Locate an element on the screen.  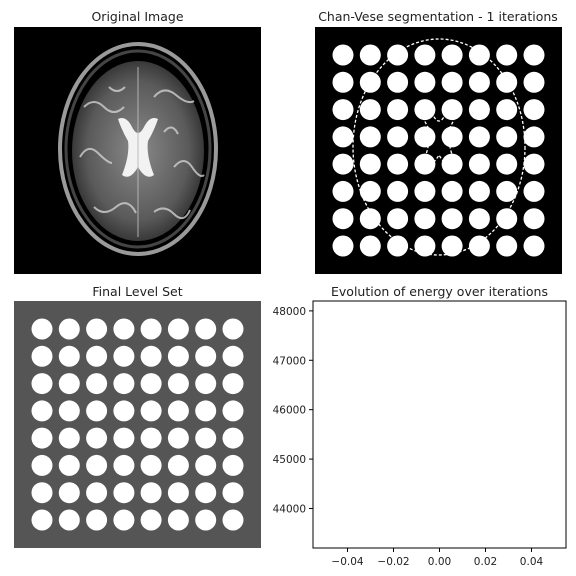
level-set-circle-r8-c2 is located at coordinates (69, 520).